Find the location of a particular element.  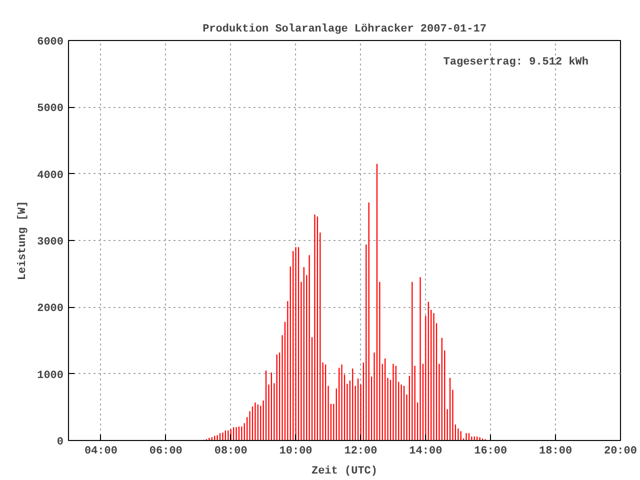

y-tick-label: 6000 is located at coordinates (50, 42).